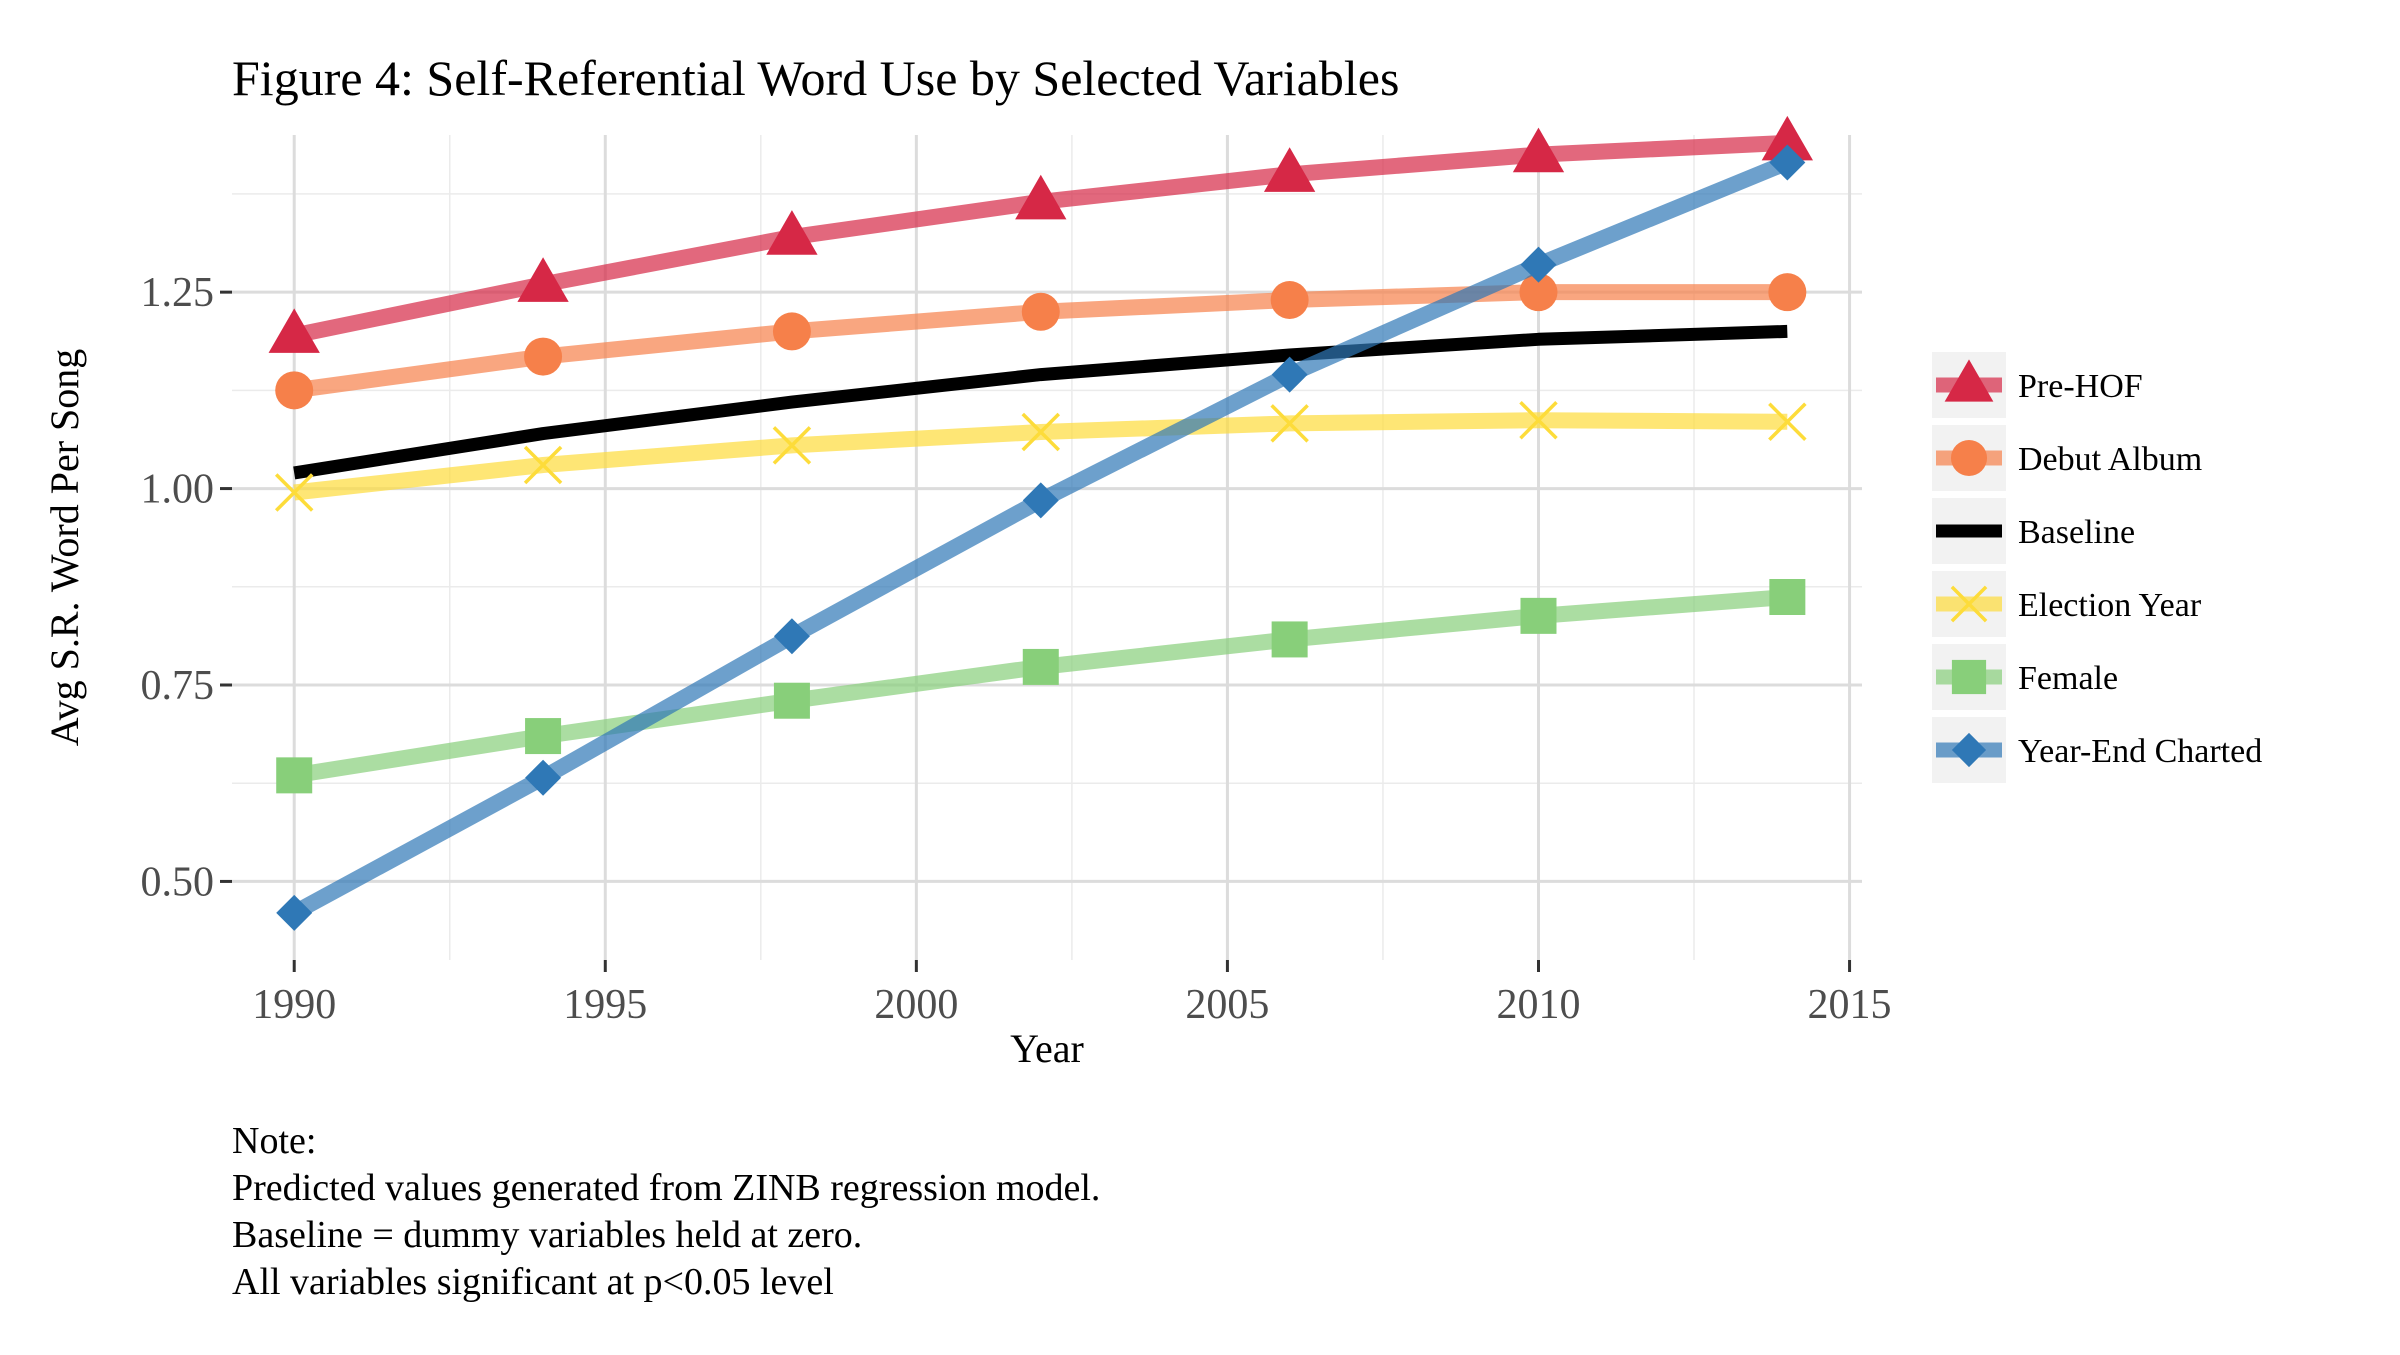 This screenshot has width=2400, height=1355. Describe the element at coordinates (178, 882) in the screenshot. I see `y-tick-label: 0.50` at that location.